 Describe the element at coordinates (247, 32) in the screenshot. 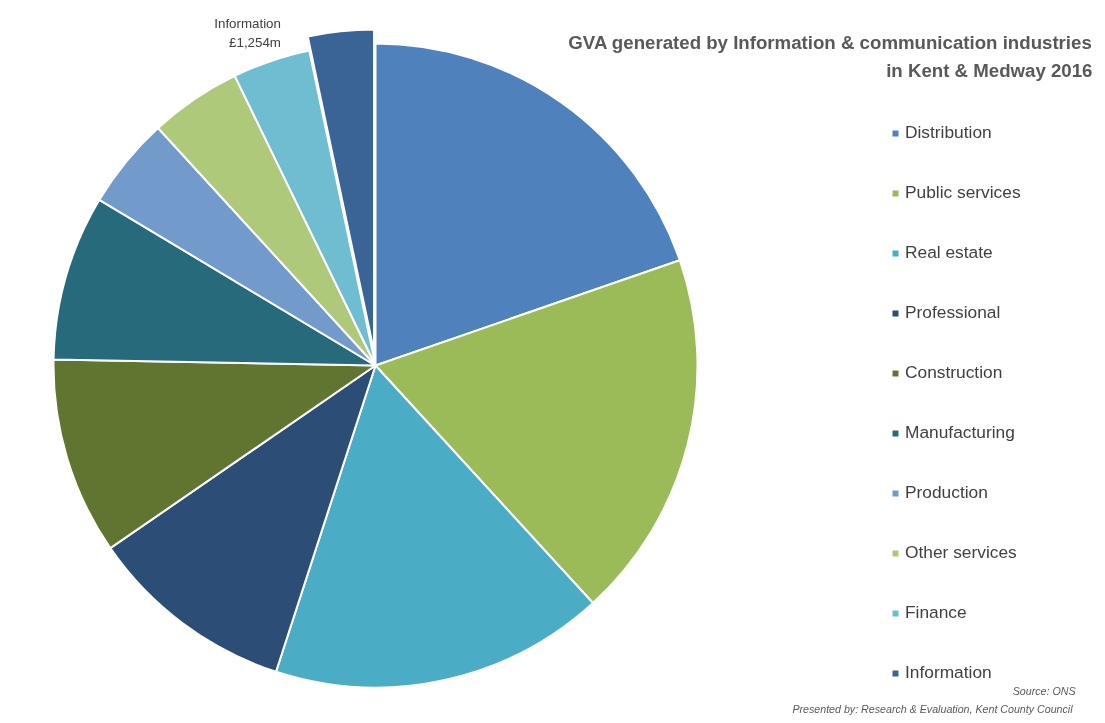

I see `text: Information £1,254m` at that location.